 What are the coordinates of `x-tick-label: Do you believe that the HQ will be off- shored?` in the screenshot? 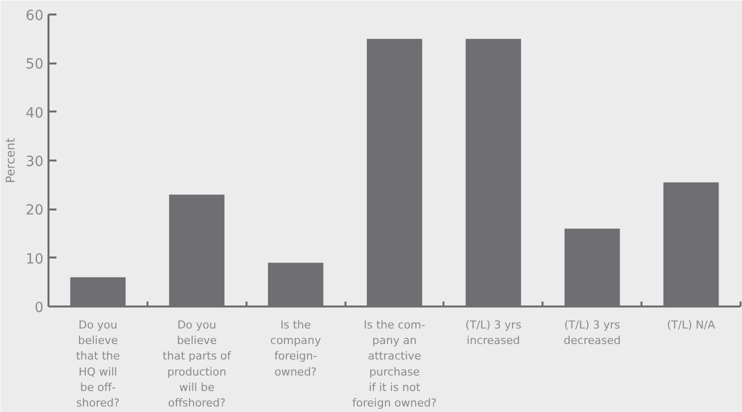 It's located at (98, 364).